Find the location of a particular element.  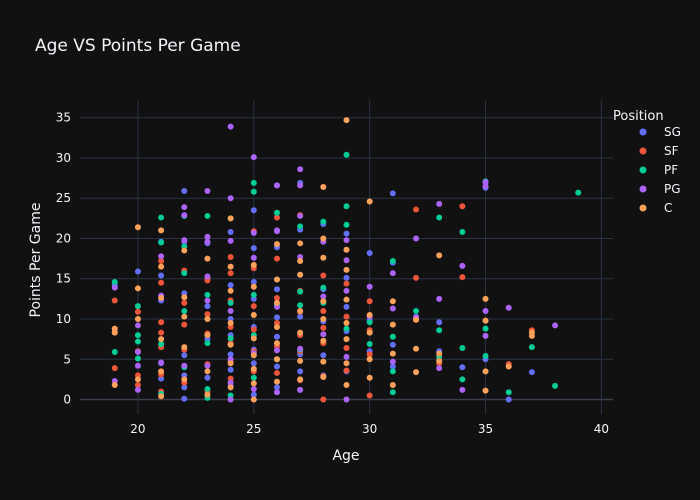

legend-item-sg: SG is located at coordinates (660, 132).